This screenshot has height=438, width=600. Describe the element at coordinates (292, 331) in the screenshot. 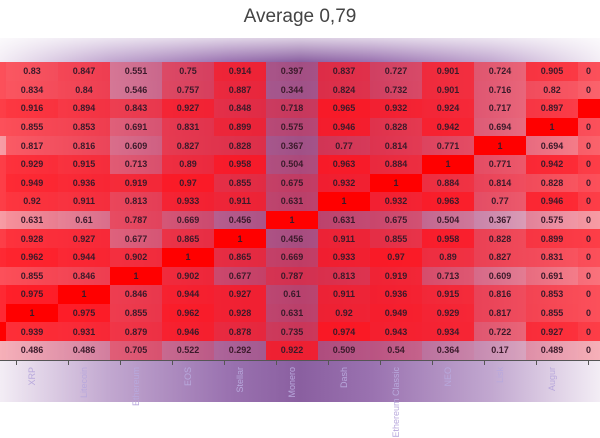

I see `heatmap-cell: 0.735` at that location.